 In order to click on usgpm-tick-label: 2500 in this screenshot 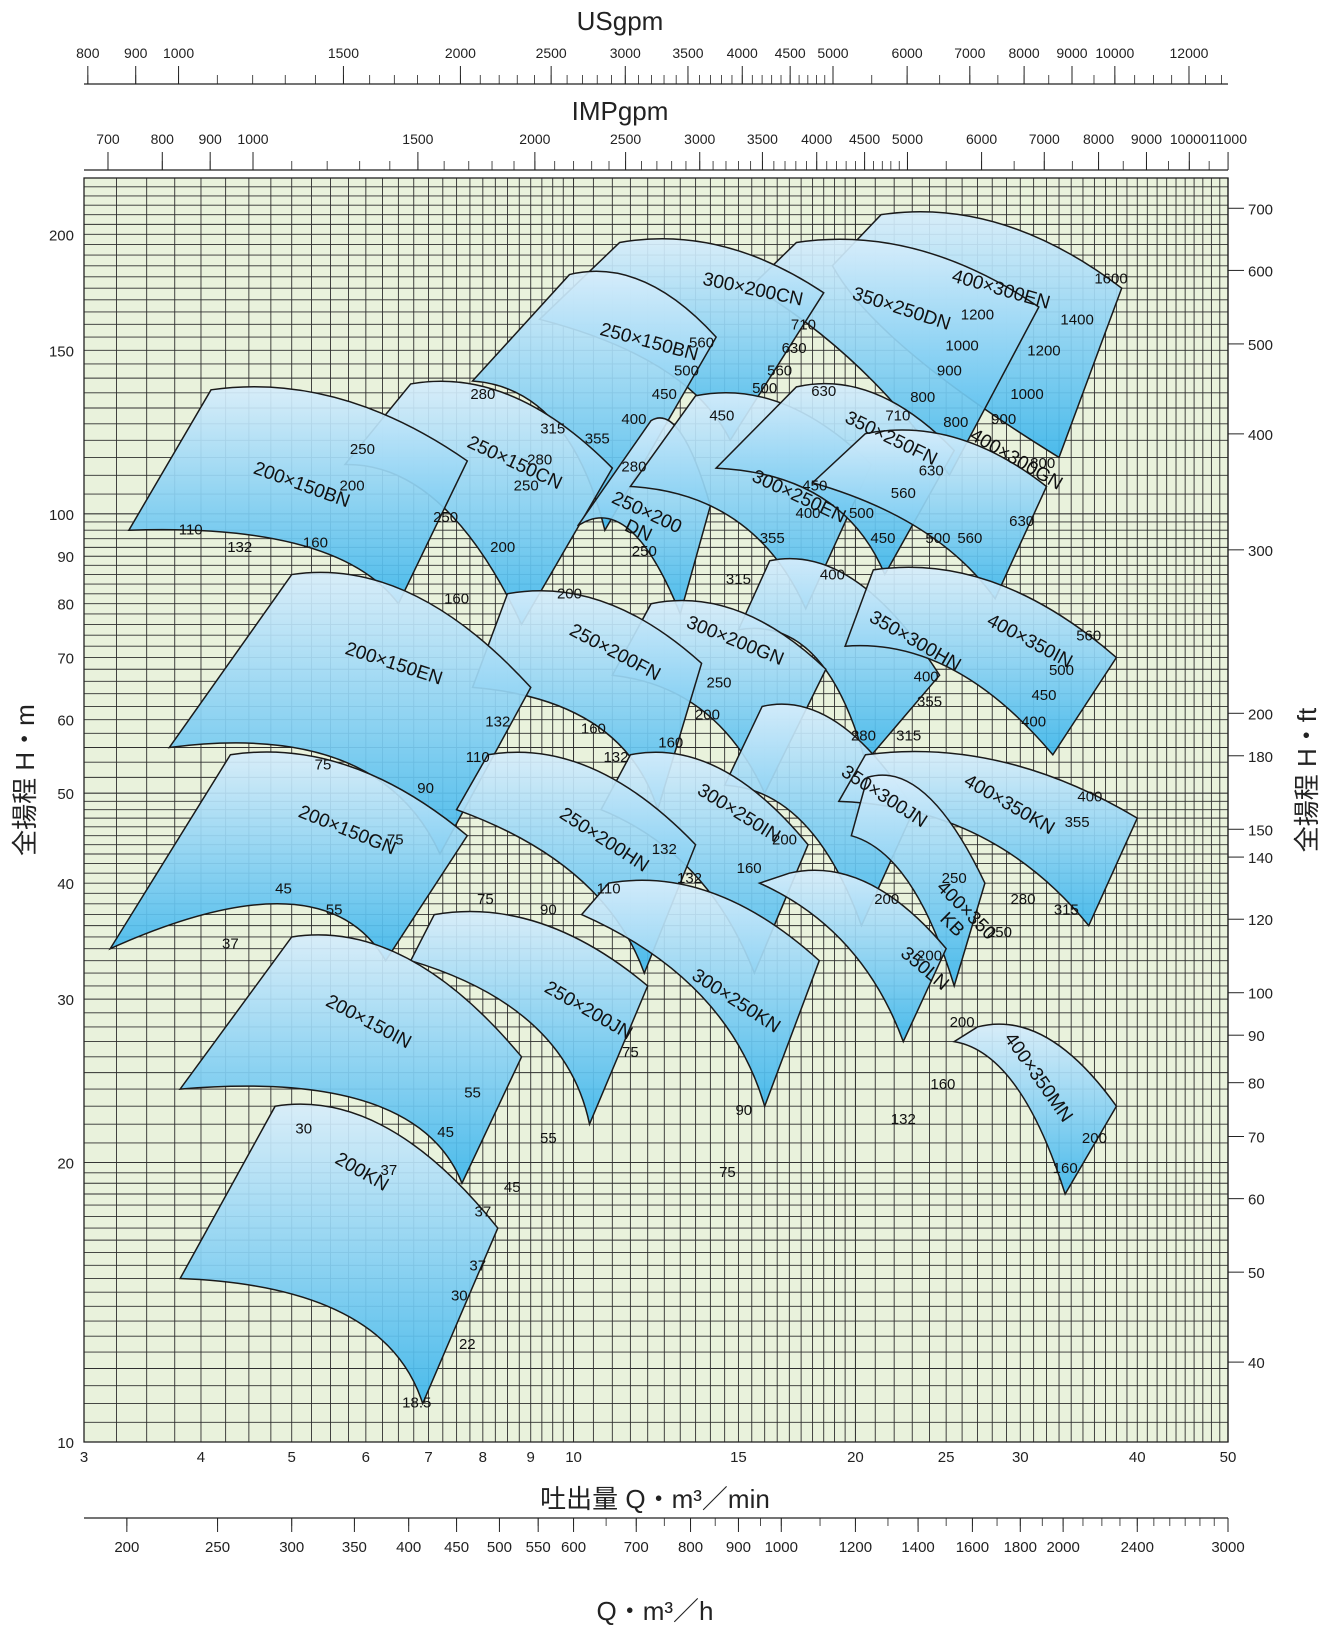, I will do `click(551, 53)`.